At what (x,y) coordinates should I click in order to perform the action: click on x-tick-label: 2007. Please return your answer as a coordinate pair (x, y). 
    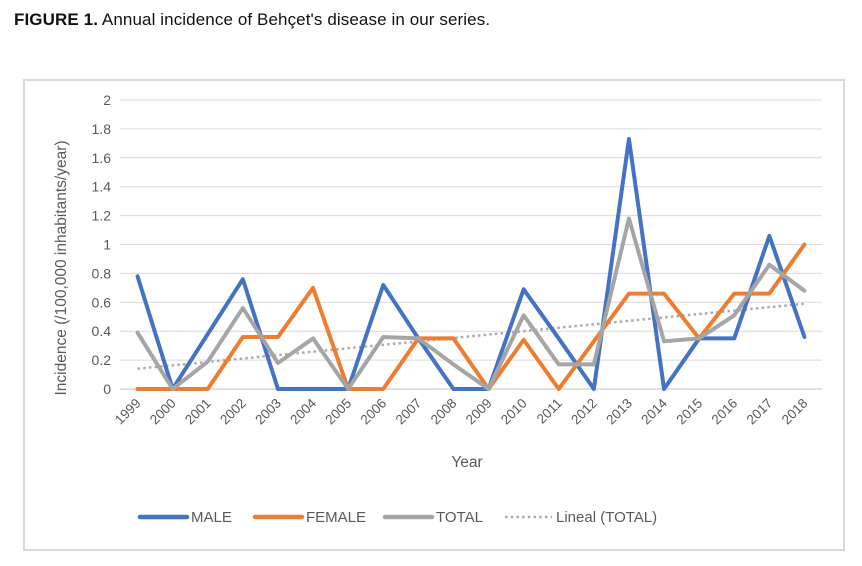
    Looking at the image, I should click on (409, 412).